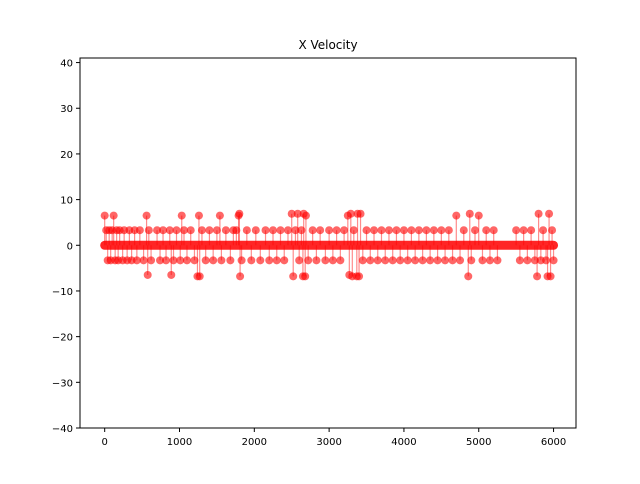  Describe the element at coordinates (66, 155) in the screenshot. I see `y-tick-label-6: 20` at that location.